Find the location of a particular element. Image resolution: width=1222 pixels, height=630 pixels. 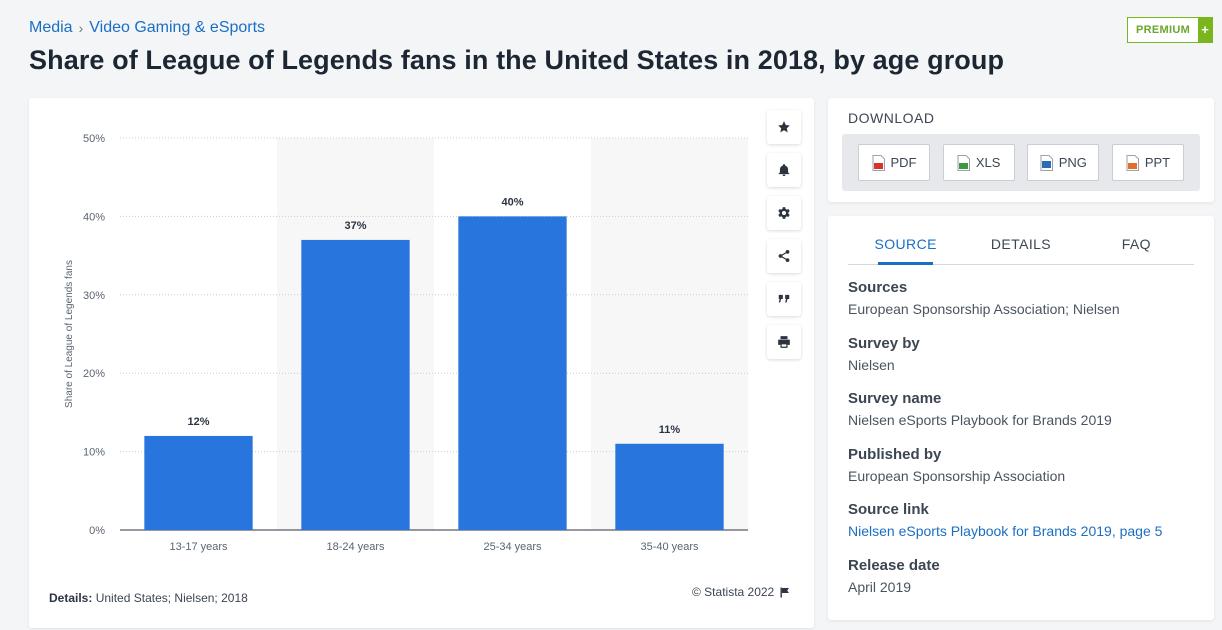

source-value: April 2019 is located at coordinates (880, 586).